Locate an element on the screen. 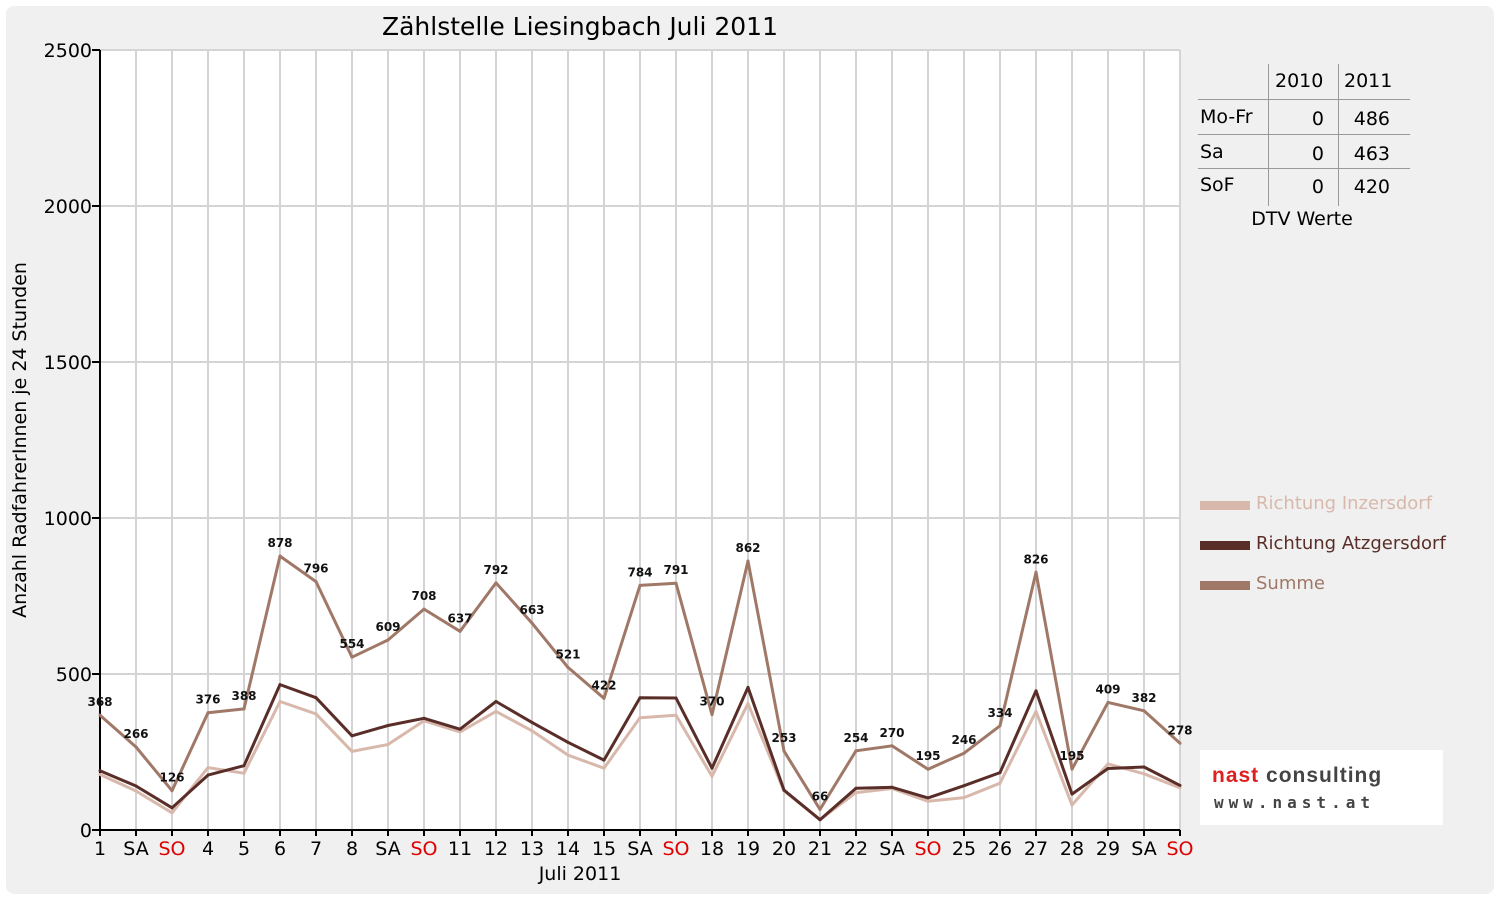 The image size is (1500, 900). x-tick-label: 4 is located at coordinates (208, 849).